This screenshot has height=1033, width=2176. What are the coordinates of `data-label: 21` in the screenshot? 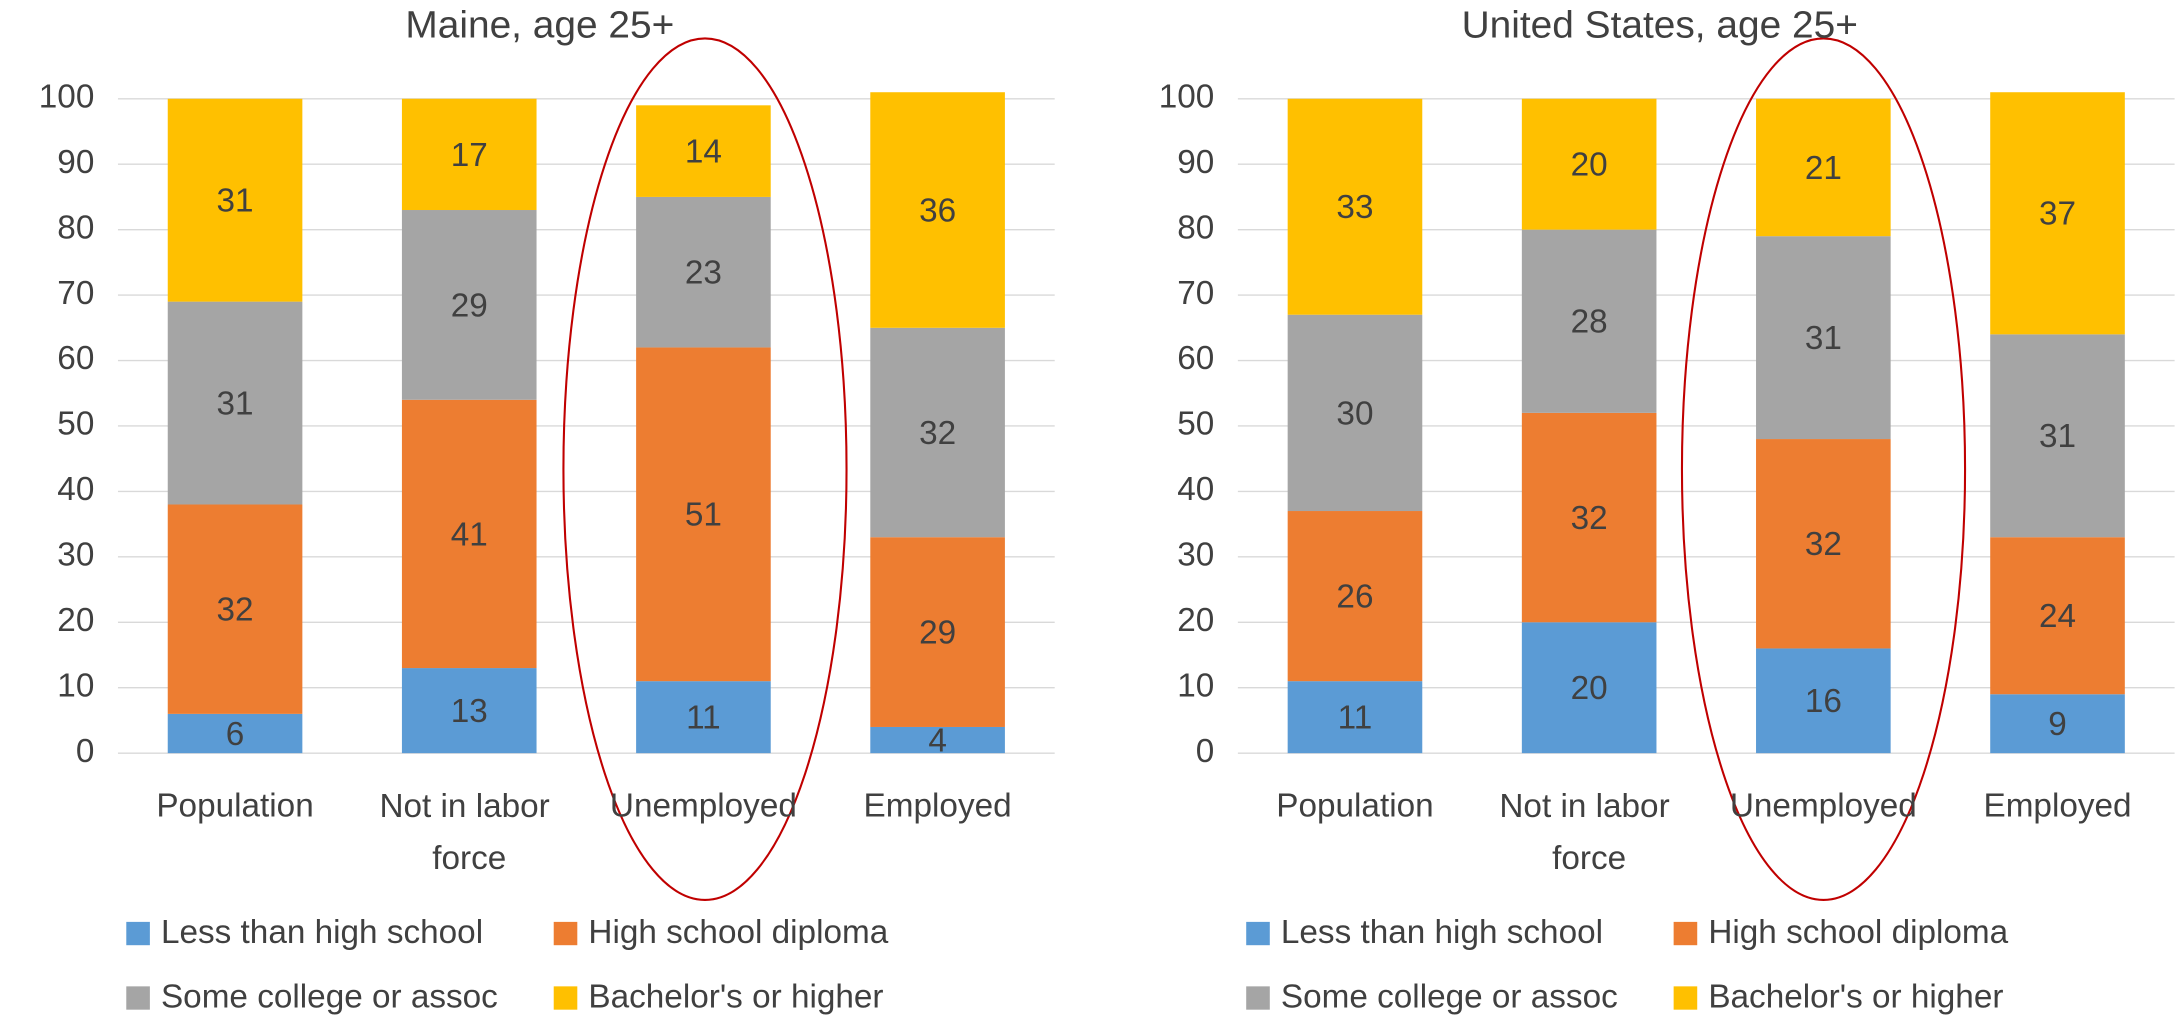 It's located at (1823, 168).